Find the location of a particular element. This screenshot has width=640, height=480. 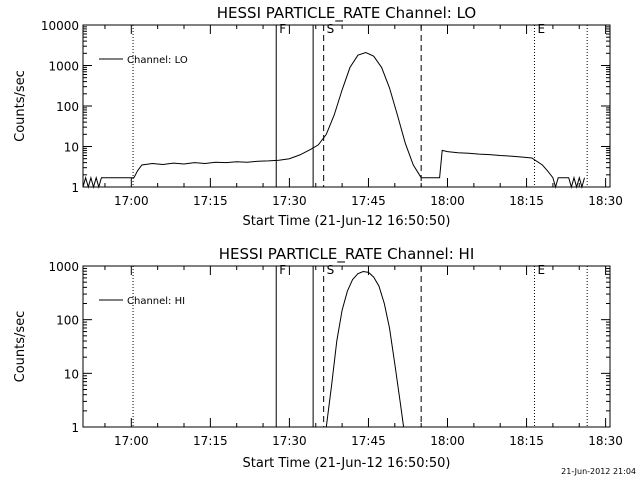

y-tick-label: 10000 is located at coordinates (60, 26).